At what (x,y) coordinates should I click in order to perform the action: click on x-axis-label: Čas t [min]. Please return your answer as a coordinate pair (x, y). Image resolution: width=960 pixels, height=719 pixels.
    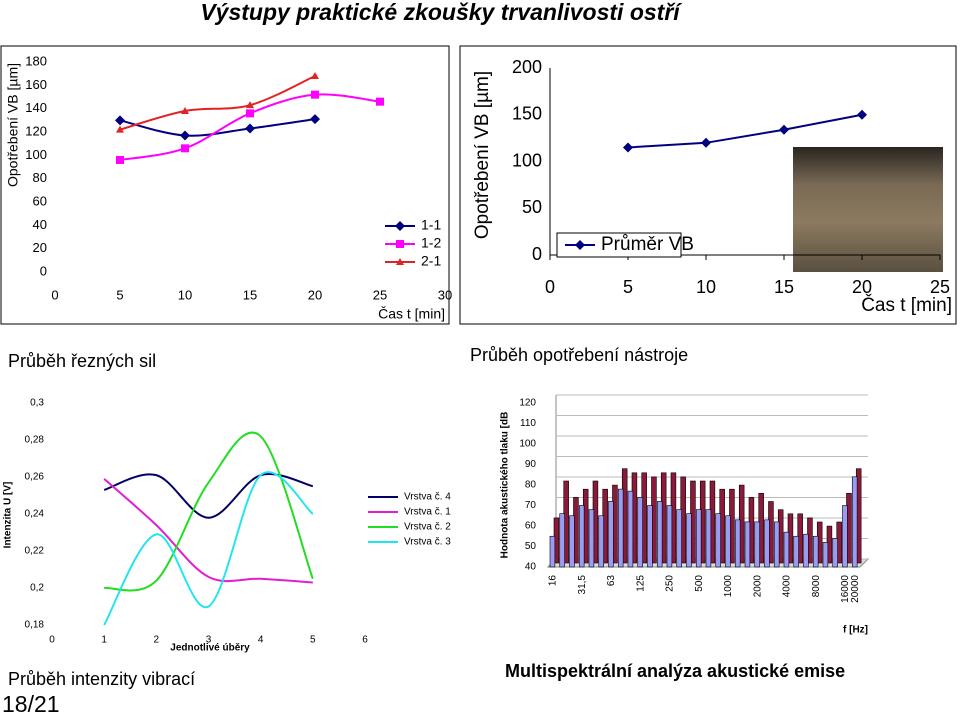
    Looking at the image, I should click on (411, 314).